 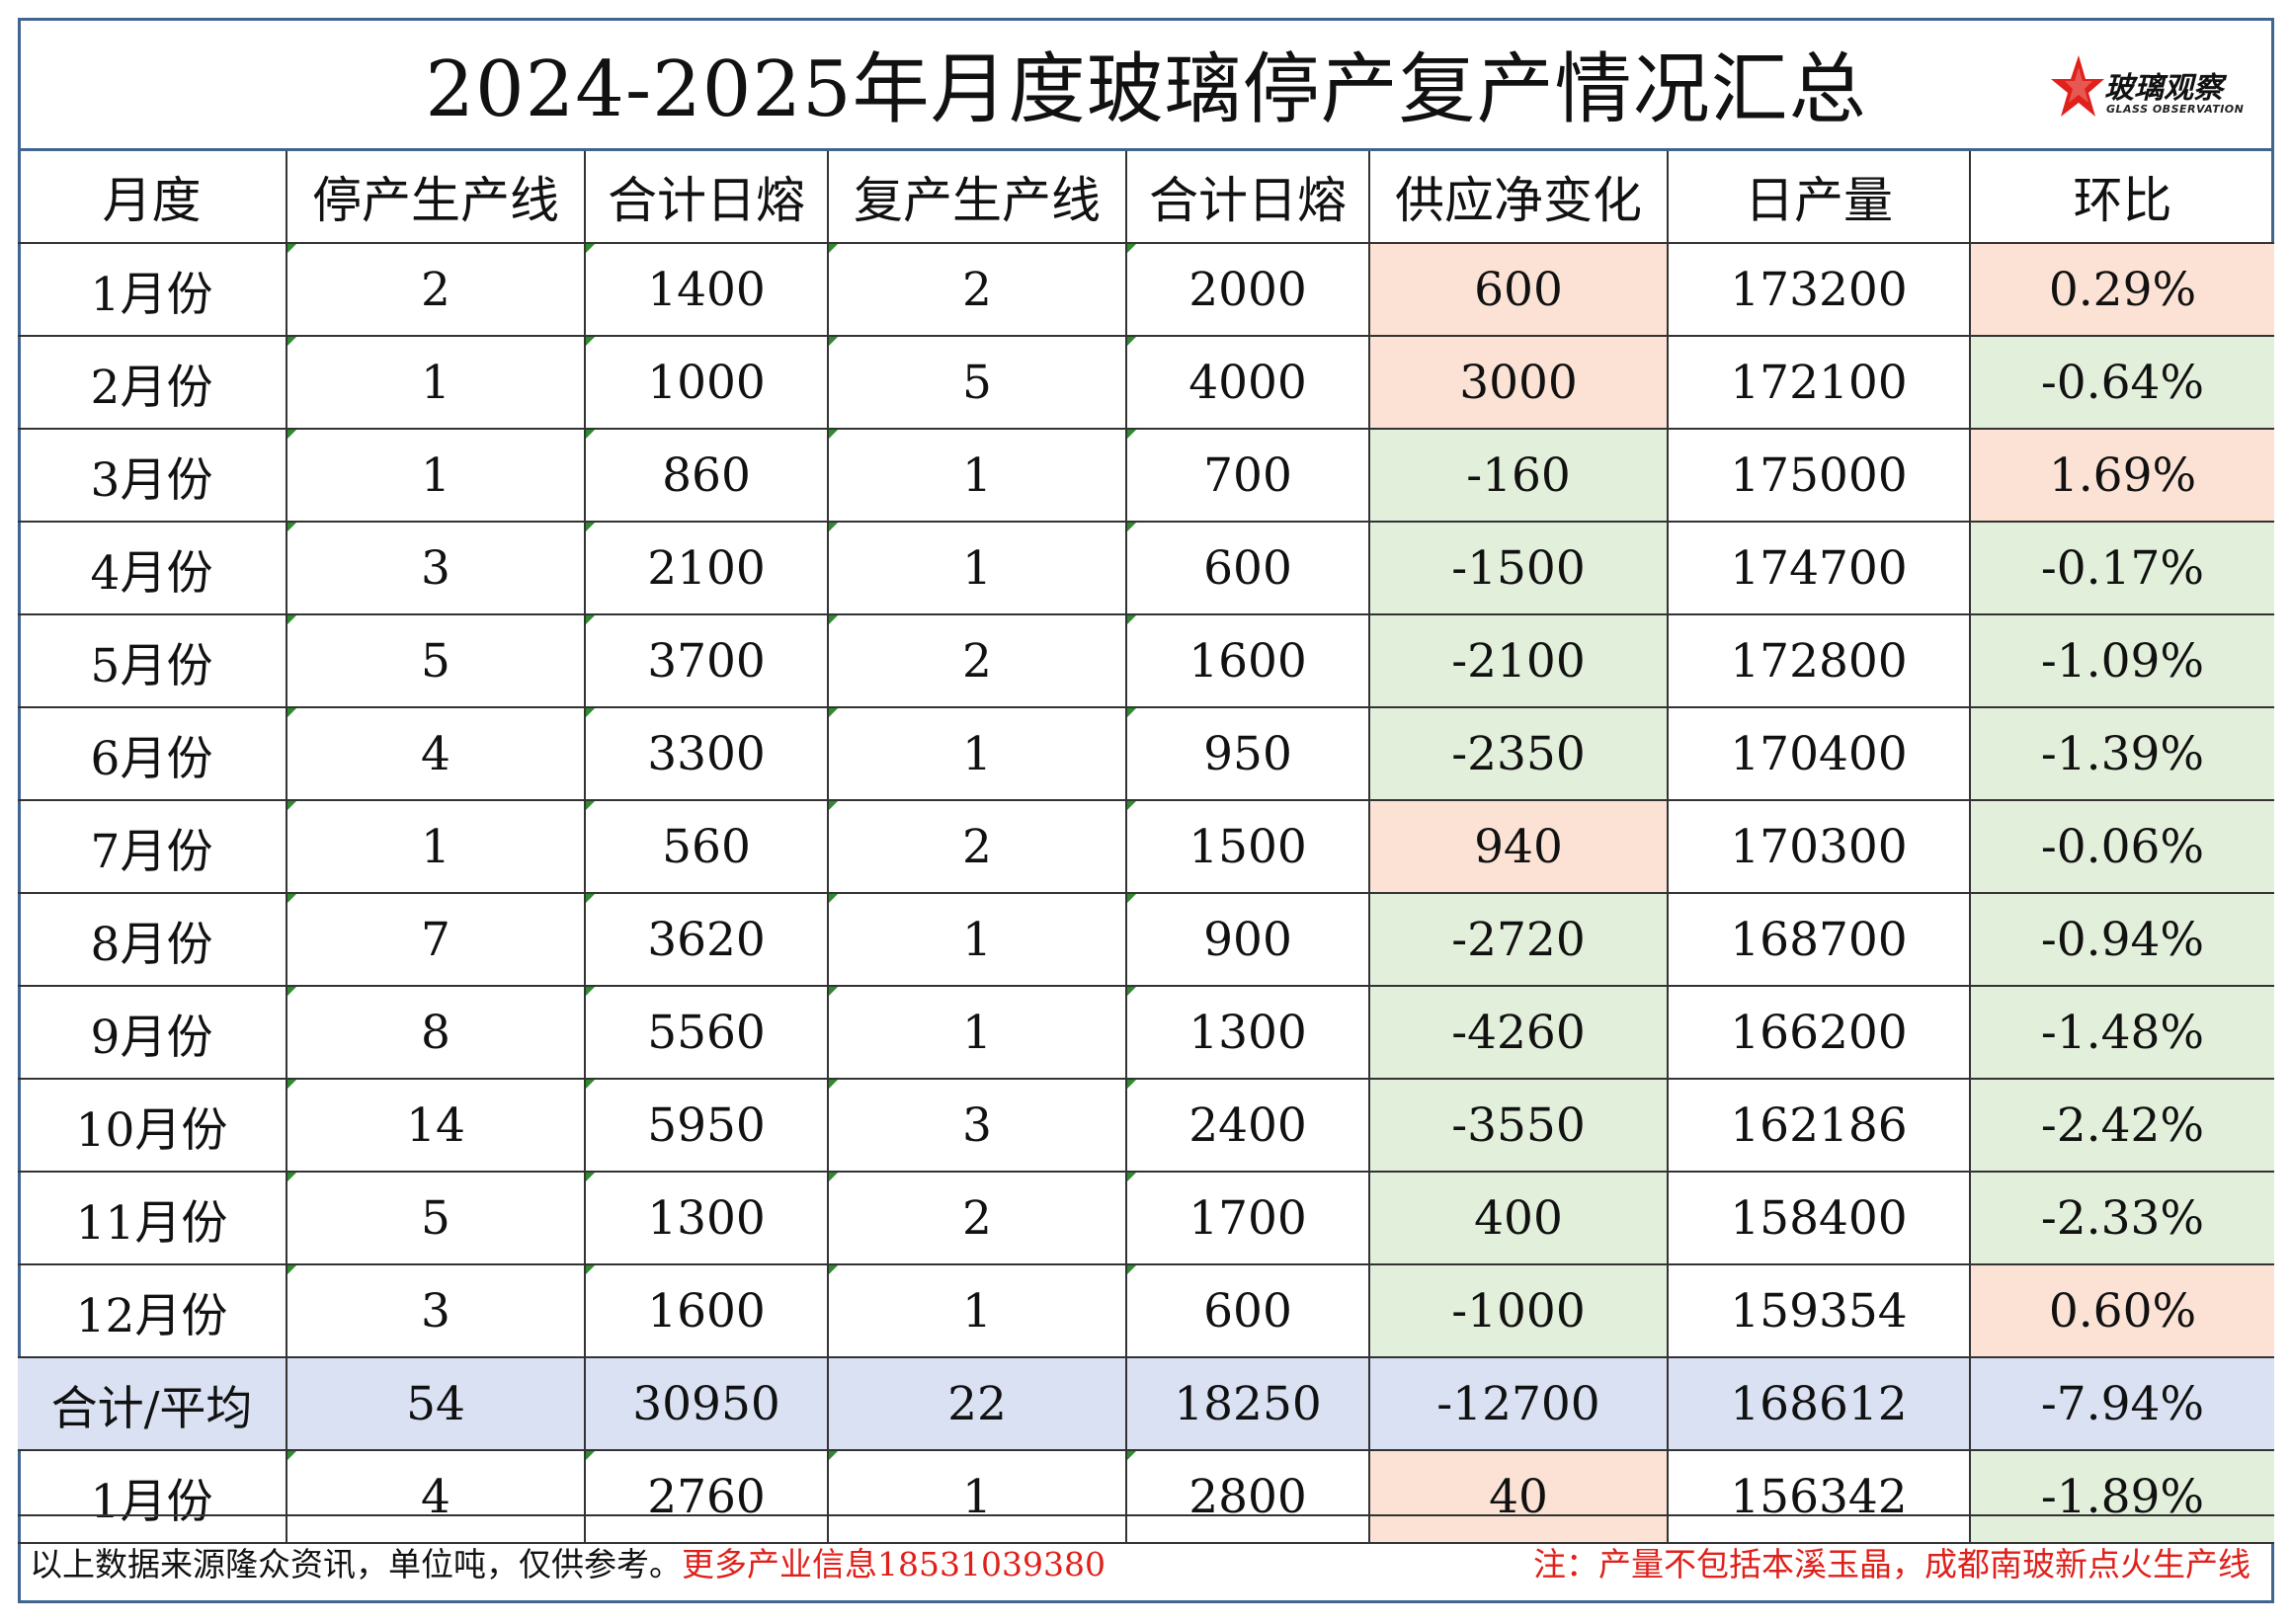 What do you see at coordinates (152, 660) in the screenshot?
I see `cell-month: 5月份` at bounding box center [152, 660].